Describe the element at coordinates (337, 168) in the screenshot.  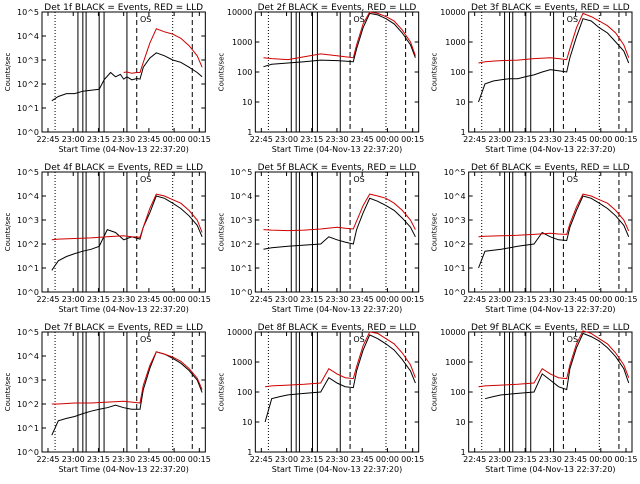
I see `chart-title: Det 5f BLACK = Events, RED = LLD` at that location.